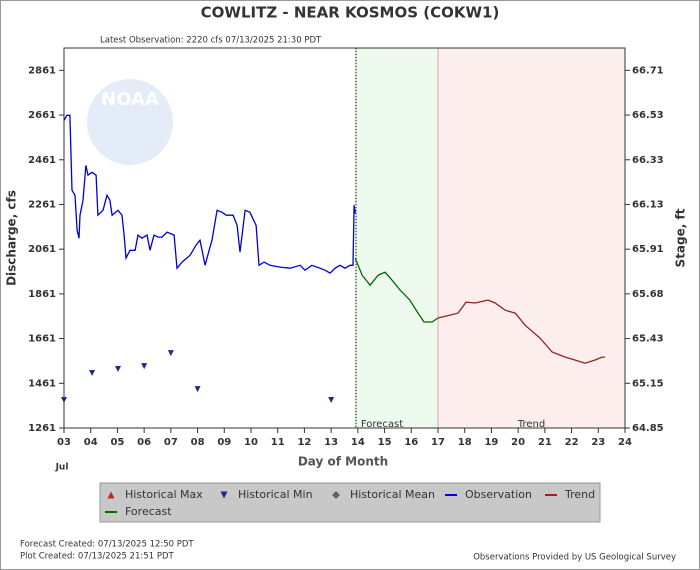 The height and width of the screenshot is (570, 700). What do you see at coordinates (117, 442) in the screenshot?
I see `x-tick-label: 05` at bounding box center [117, 442].